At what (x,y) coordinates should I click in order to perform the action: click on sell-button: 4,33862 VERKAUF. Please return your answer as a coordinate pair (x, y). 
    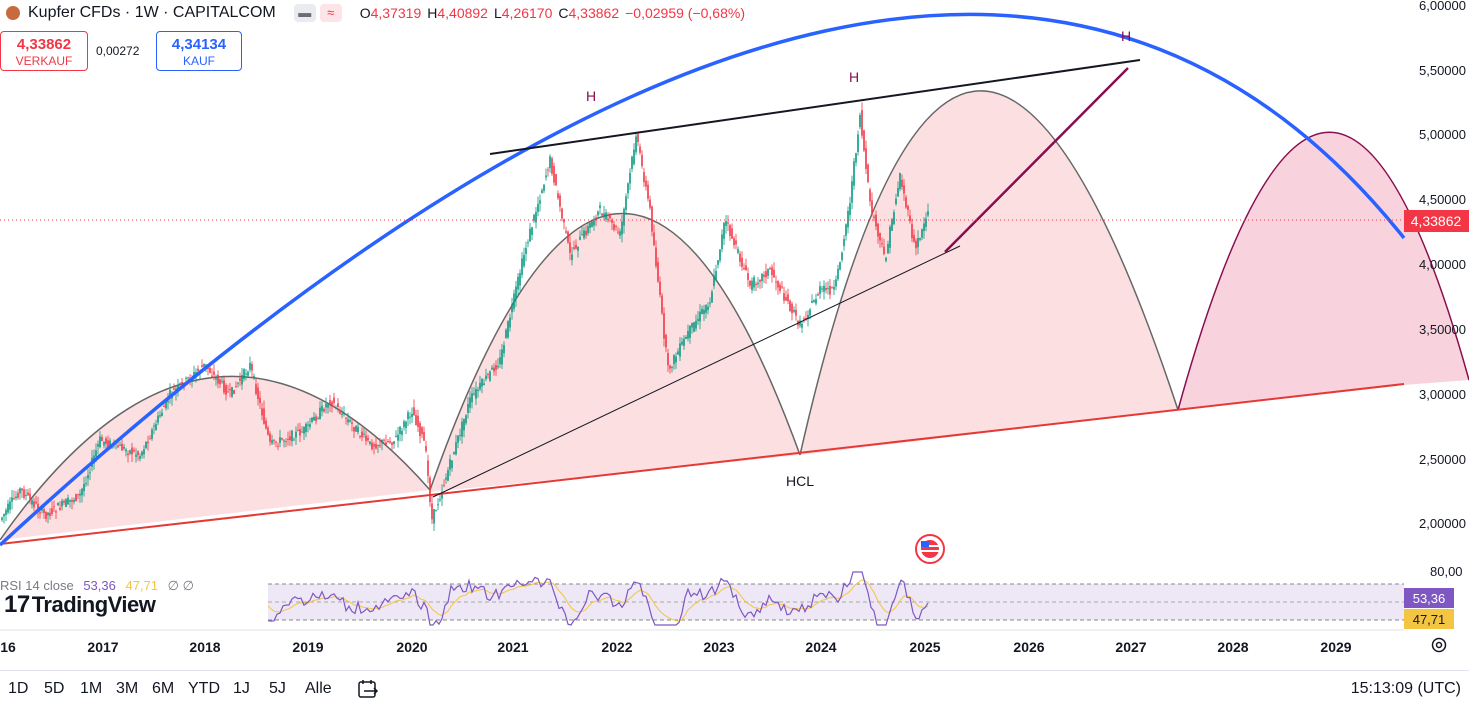
    Looking at the image, I should click on (44, 51).